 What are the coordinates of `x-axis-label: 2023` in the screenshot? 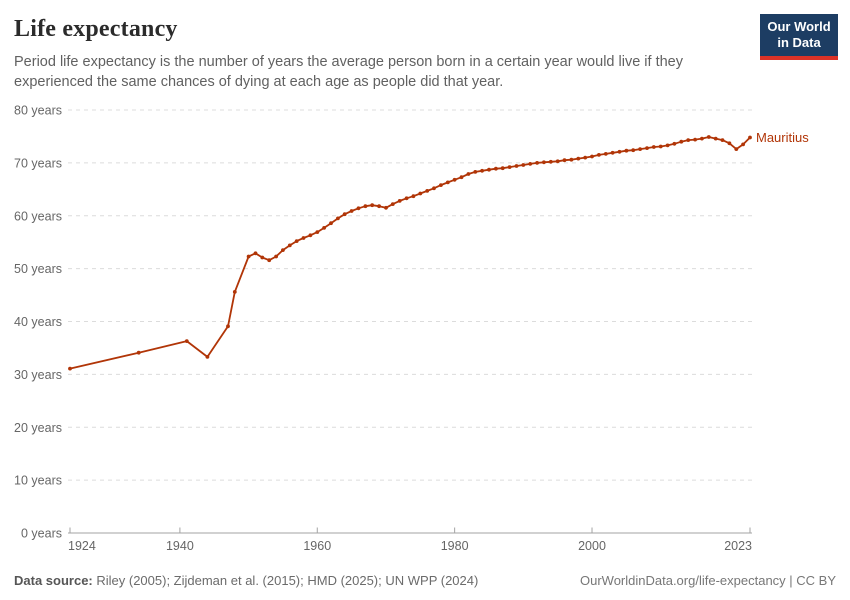 It's located at (738, 546).